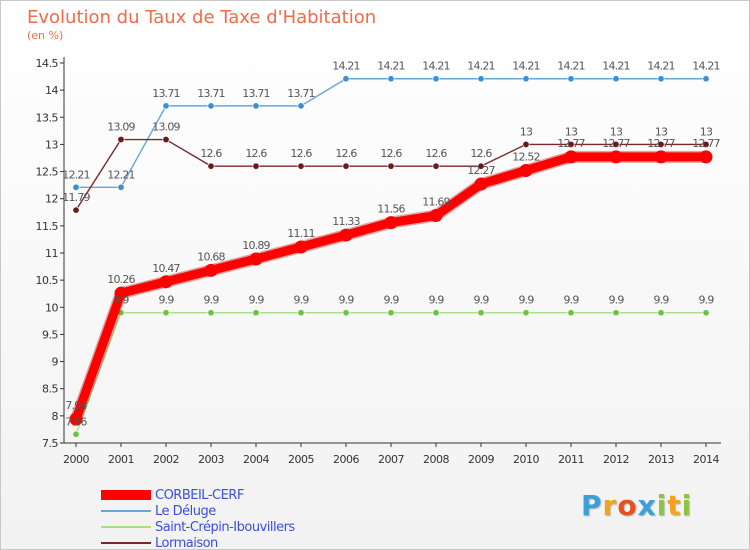 The image size is (750, 550). What do you see at coordinates (55, 362) in the screenshot?
I see `y-tick-label: 9` at bounding box center [55, 362].